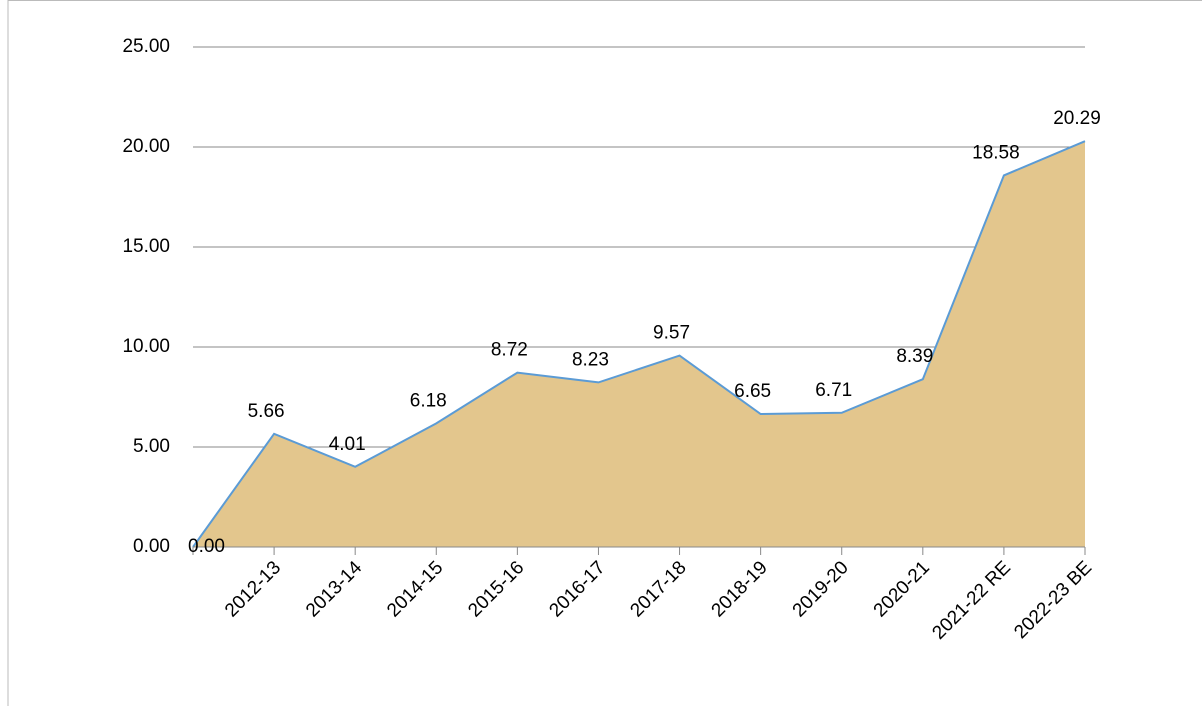 This screenshot has width=1202, height=706. Describe the element at coordinates (590, 359) in the screenshot. I see `data-label: 8.23` at that location.